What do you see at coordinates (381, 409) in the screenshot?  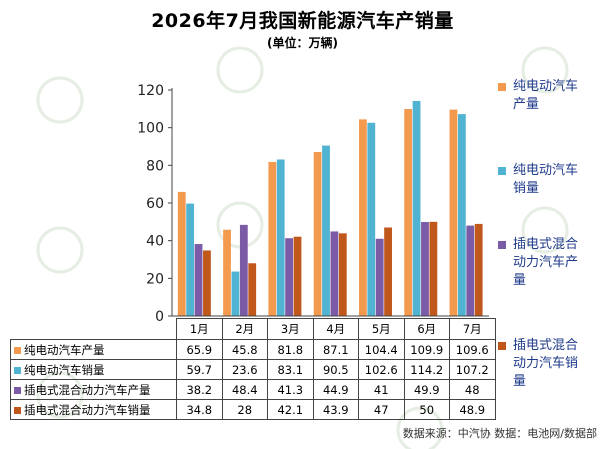 I see `table-cell: 47` at bounding box center [381, 409].